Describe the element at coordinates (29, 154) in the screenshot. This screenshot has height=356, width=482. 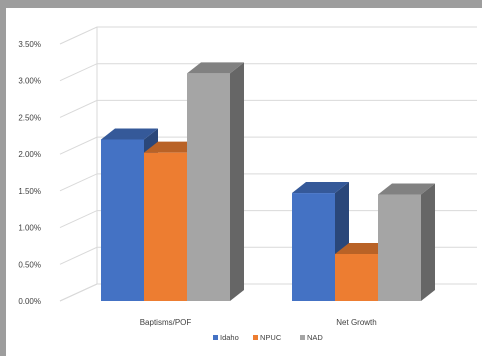
I see `y-tick-label: 2.00%` at that location.